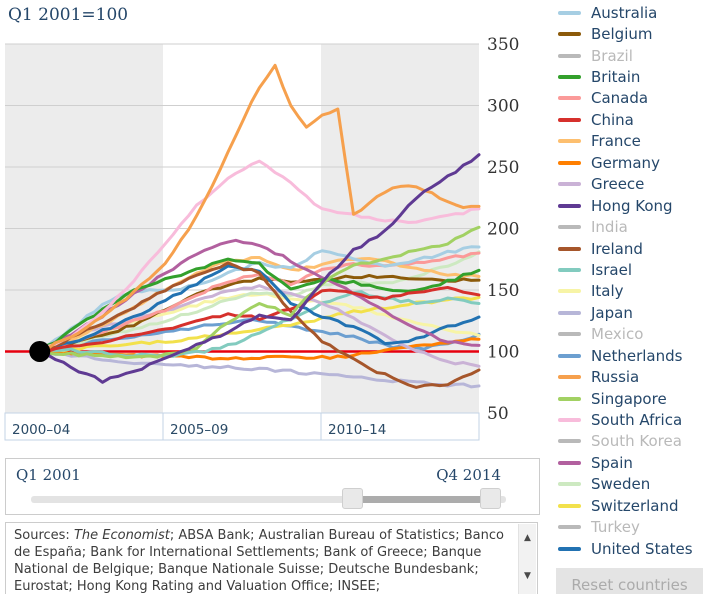  I want to click on legend-item-mexico: Mexico, so click(631, 334).